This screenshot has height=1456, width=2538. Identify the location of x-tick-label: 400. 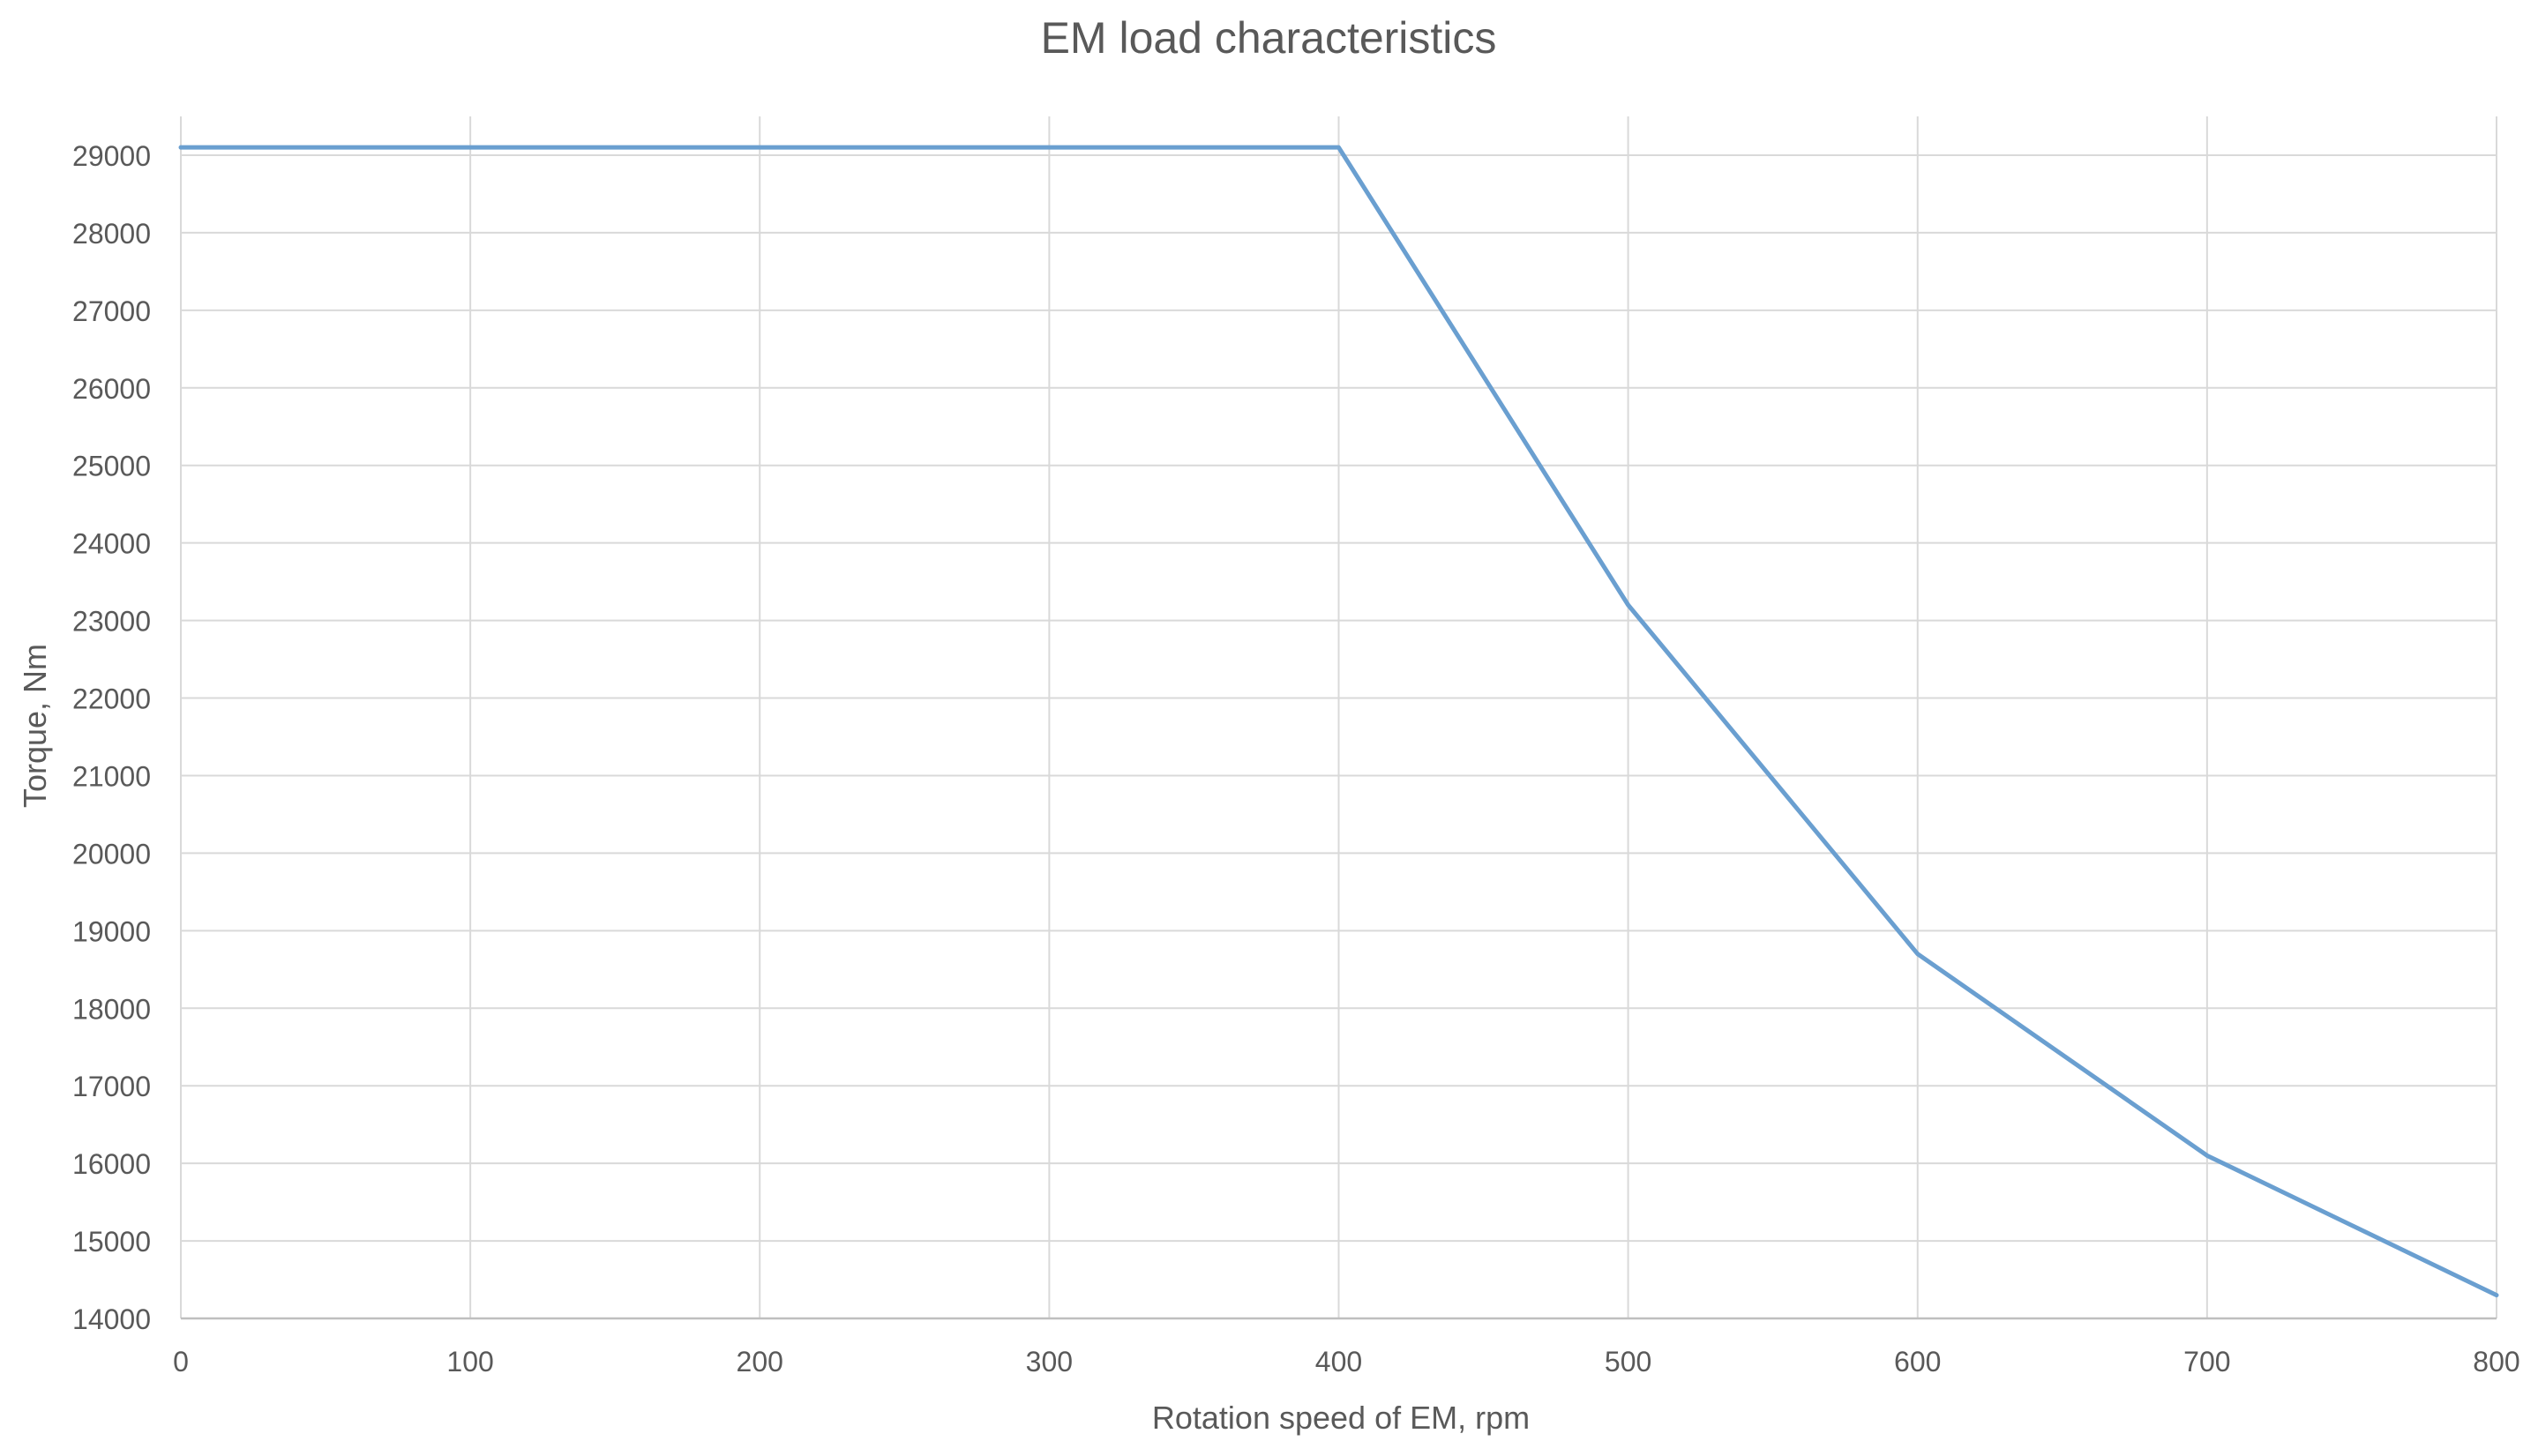
(1339, 1362).